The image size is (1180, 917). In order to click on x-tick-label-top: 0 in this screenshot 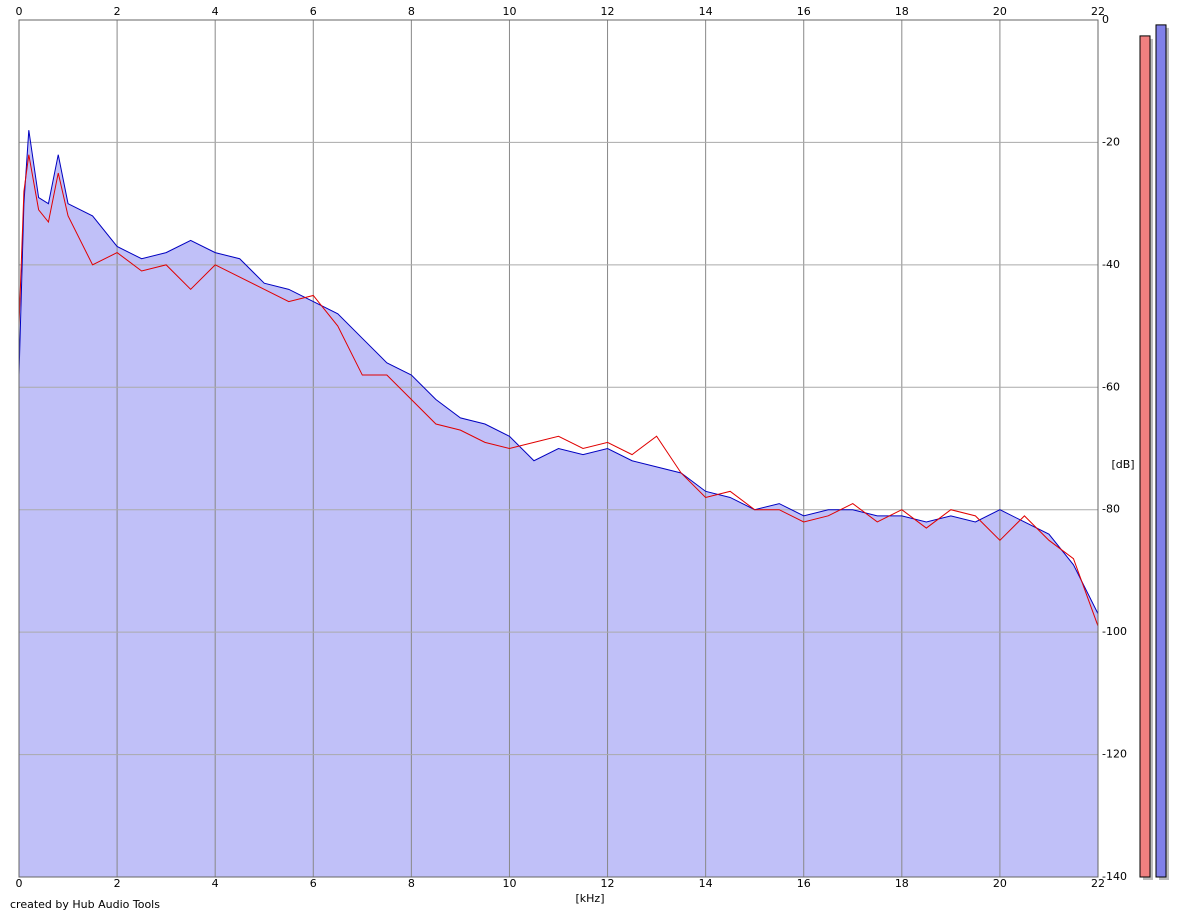, I will do `click(19, 11)`.